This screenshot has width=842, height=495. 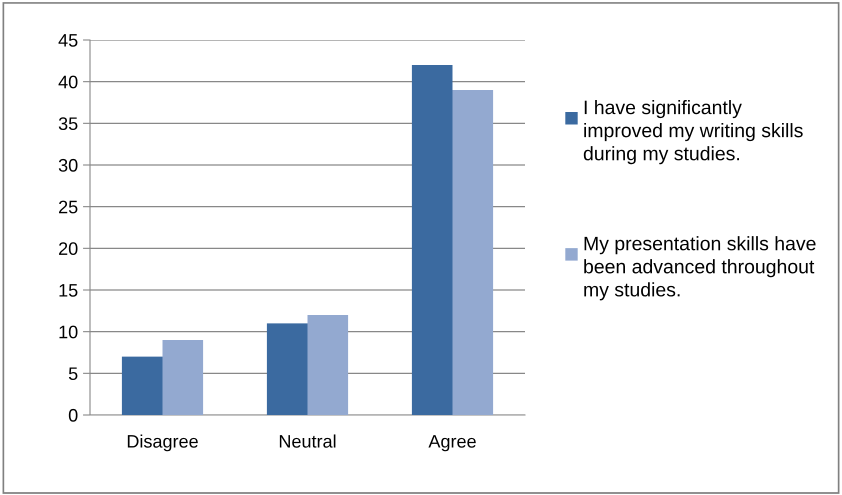 What do you see at coordinates (68, 249) in the screenshot?
I see `y-tick-label: 20` at bounding box center [68, 249].